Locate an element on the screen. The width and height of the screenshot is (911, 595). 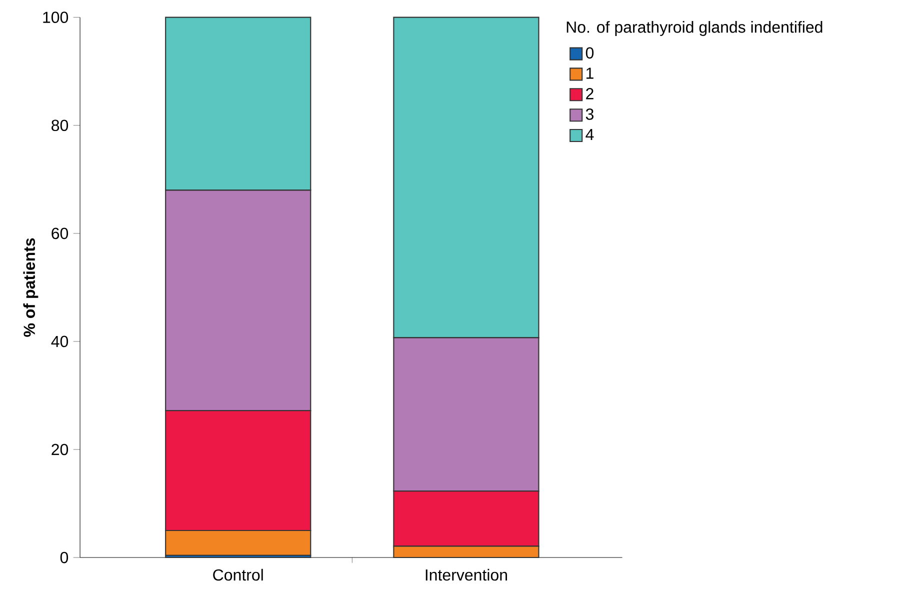
legend-label: 2 is located at coordinates (590, 94).